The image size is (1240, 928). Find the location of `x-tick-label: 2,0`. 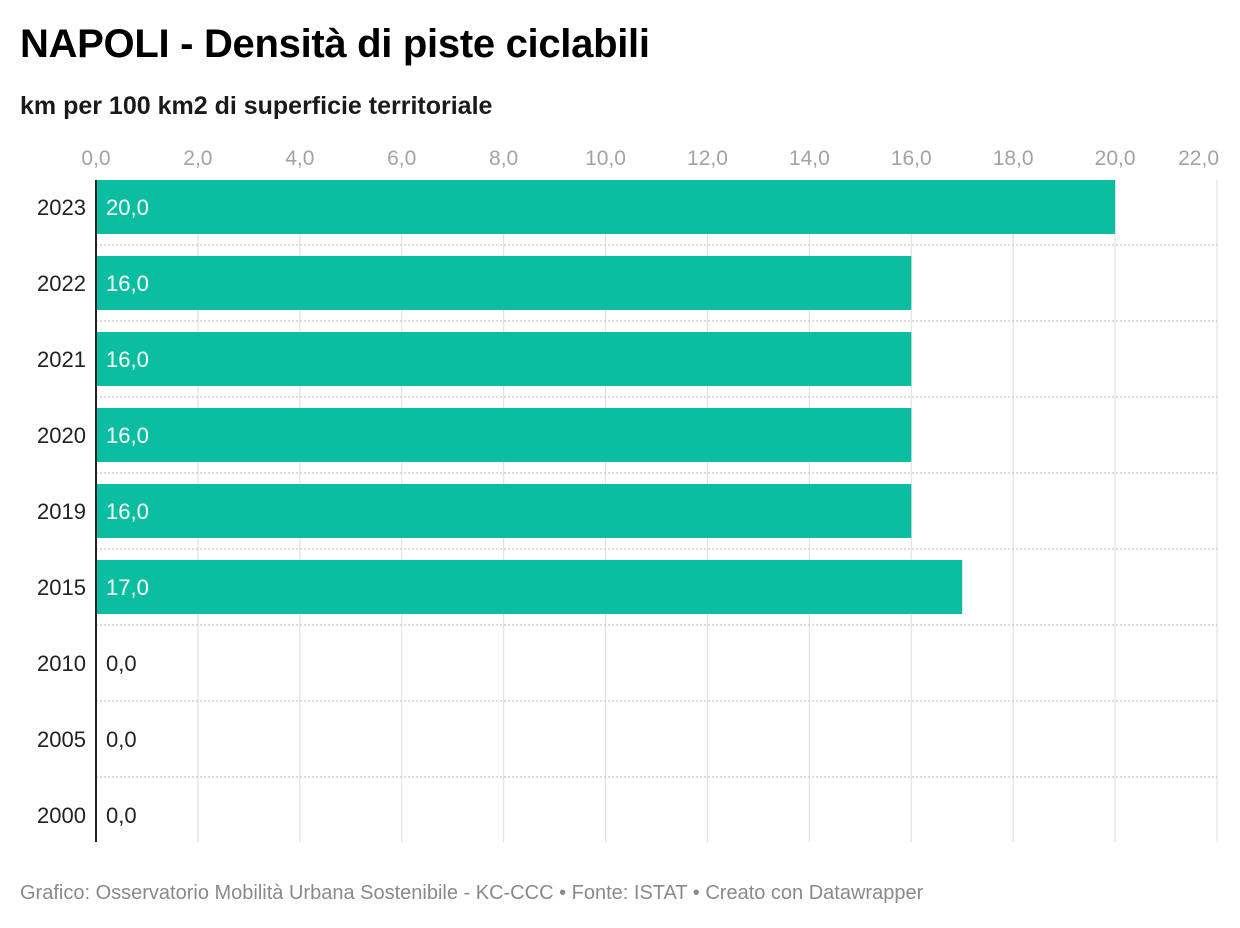

x-tick-label: 2,0 is located at coordinates (197, 158).